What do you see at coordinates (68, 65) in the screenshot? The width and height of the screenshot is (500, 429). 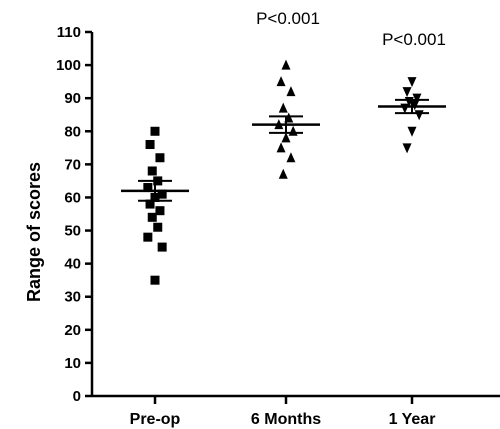 I see `y-tick-label: 100` at bounding box center [68, 65].